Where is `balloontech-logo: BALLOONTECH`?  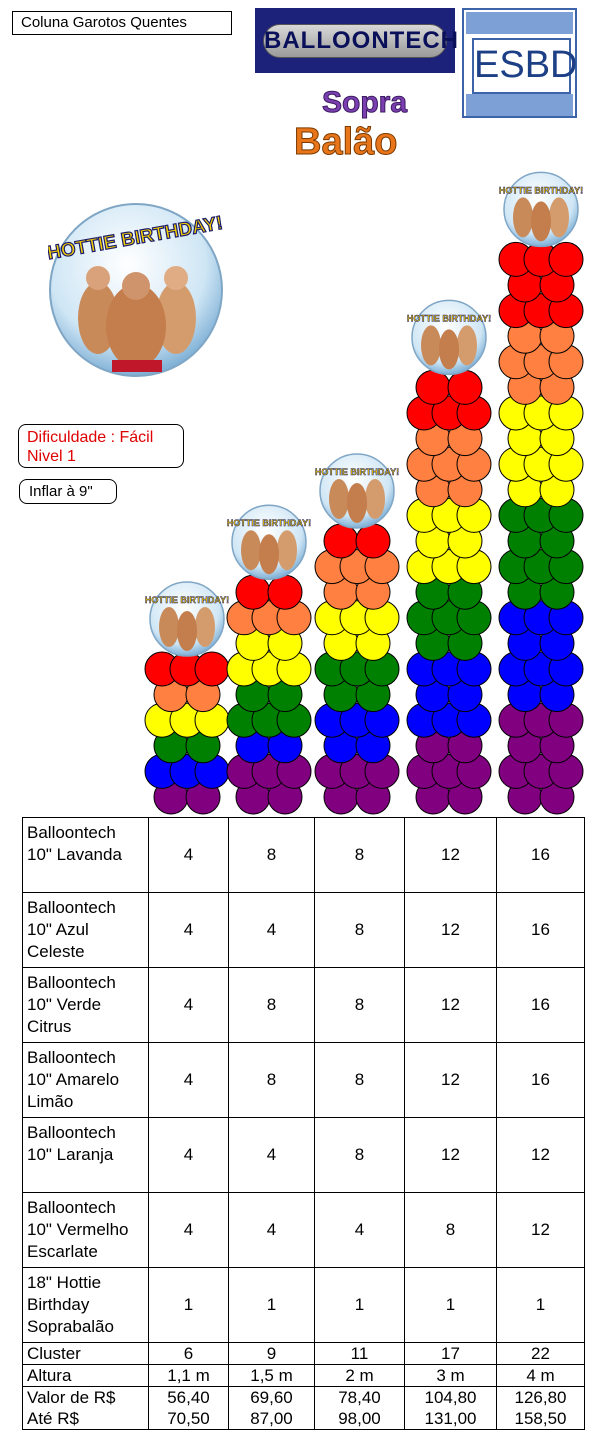
balloontech-logo: BALLOONTECH is located at coordinates (356, 40).